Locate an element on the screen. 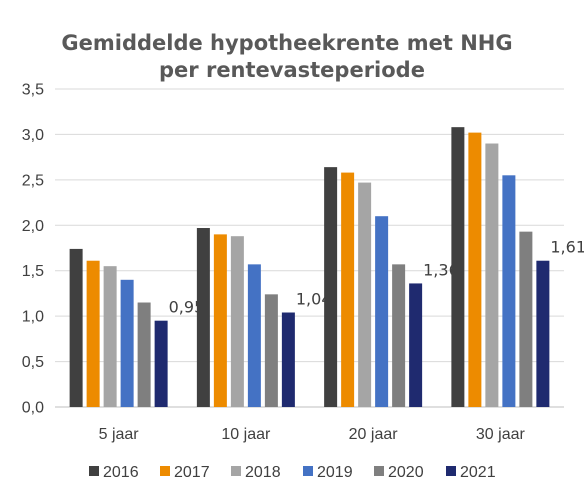 The image size is (584, 495). x-tick-label: 5 jaar is located at coordinates (119, 434).